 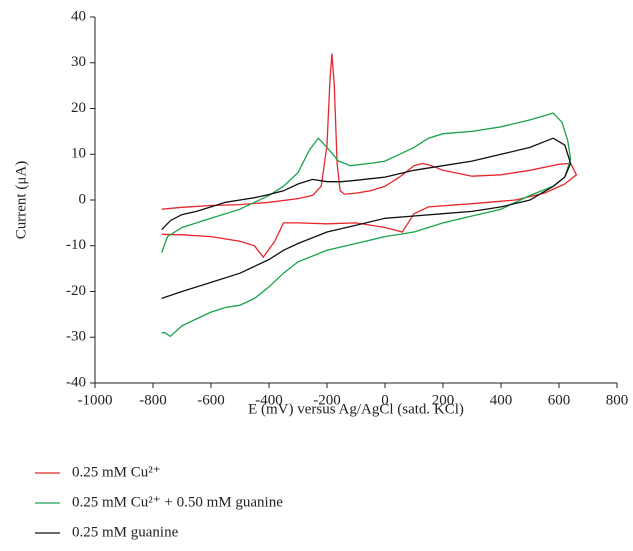 What do you see at coordinates (116, 472) in the screenshot?
I see `legend-label: 0.25 mM Cu²⁺` at bounding box center [116, 472].